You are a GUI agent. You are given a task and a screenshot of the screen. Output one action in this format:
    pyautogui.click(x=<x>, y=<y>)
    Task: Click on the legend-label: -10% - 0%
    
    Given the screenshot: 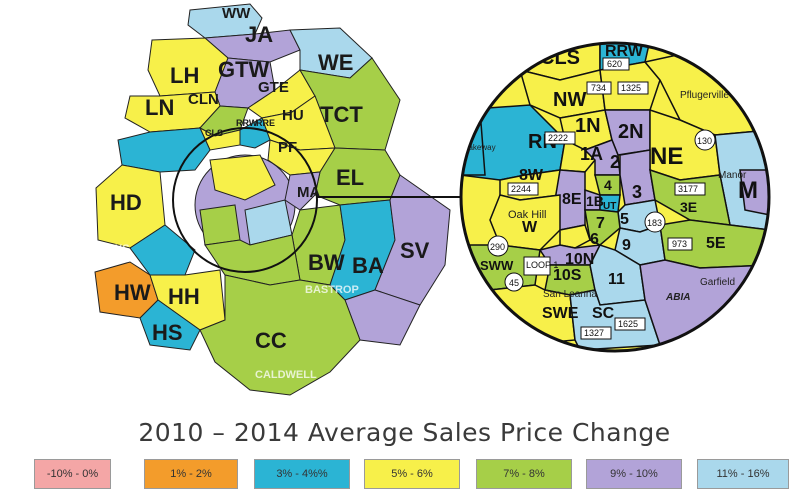 What is the action you would take?
    pyautogui.click(x=72, y=474)
    